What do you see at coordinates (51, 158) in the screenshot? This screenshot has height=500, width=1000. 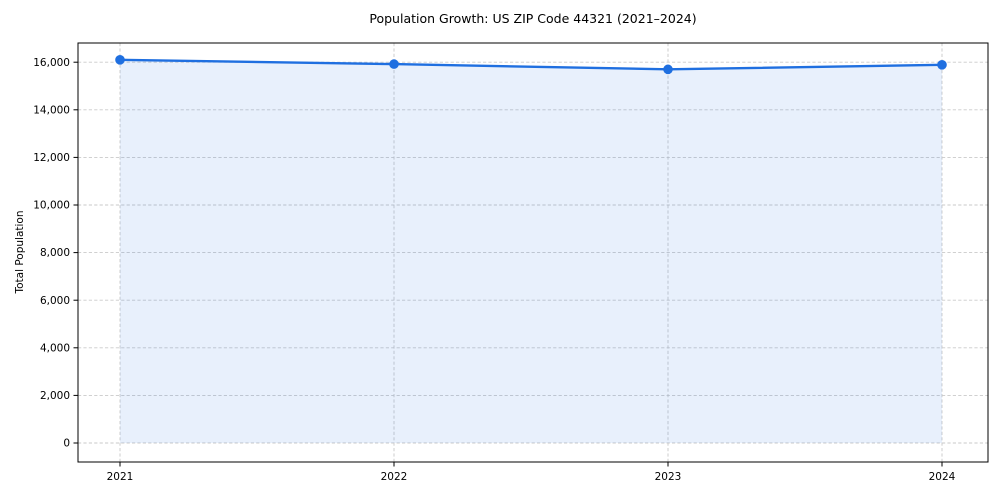 I see `y-tick-label: 12,000` at bounding box center [51, 158].